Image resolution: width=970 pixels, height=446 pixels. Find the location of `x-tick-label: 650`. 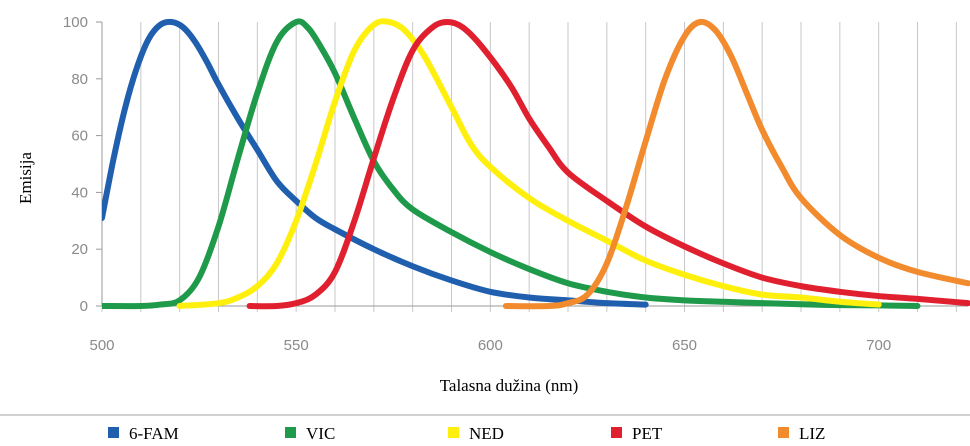

x-tick-label: 650 is located at coordinates (684, 345).